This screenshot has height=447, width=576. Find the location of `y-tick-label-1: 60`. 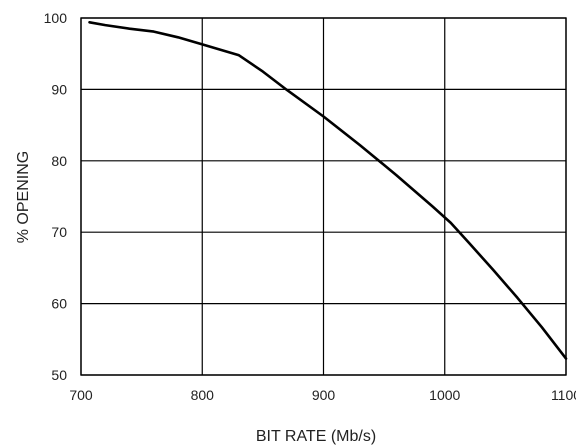

y-tick-label-1: 60 is located at coordinates (59, 304).